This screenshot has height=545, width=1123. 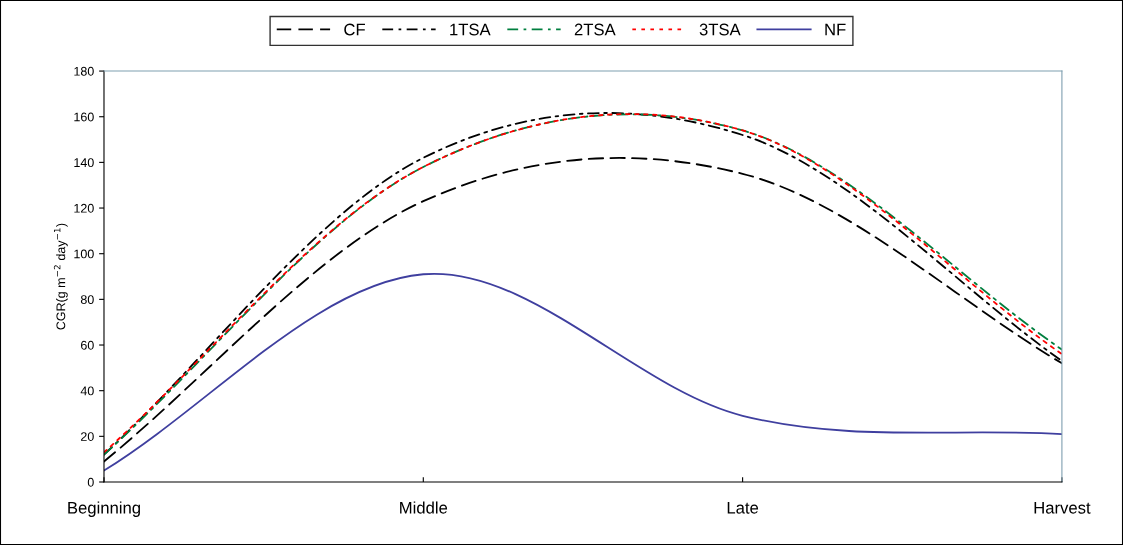 I want to click on y-axis-title: CGR(g m$^{−2}$ day$^{−1}$), so click(x=60, y=276).